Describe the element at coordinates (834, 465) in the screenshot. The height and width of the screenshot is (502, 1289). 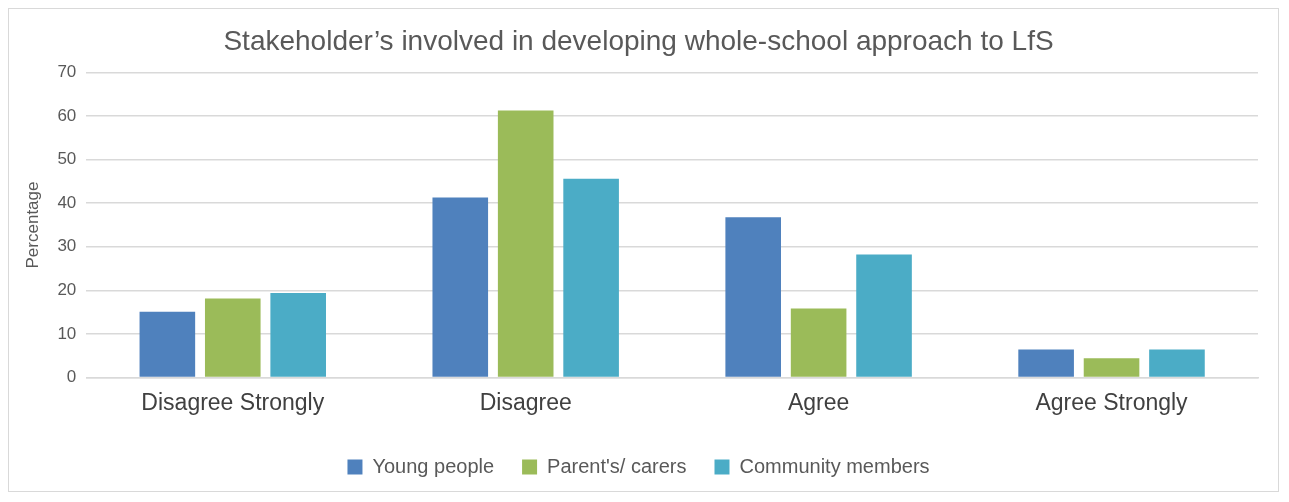
I see `legend-label: Community members` at that location.